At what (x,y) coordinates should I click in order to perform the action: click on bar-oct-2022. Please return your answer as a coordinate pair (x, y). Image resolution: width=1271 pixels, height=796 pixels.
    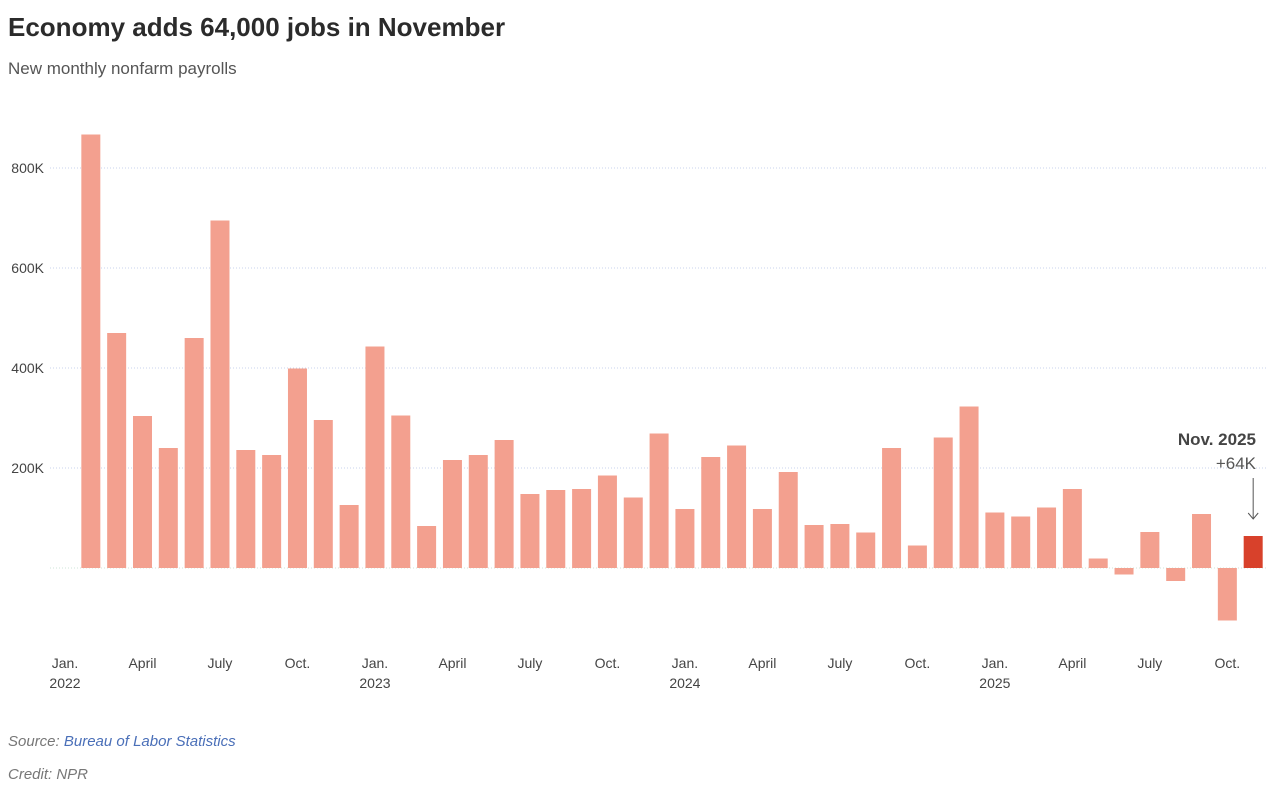
    Looking at the image, I should click on (297, 468).